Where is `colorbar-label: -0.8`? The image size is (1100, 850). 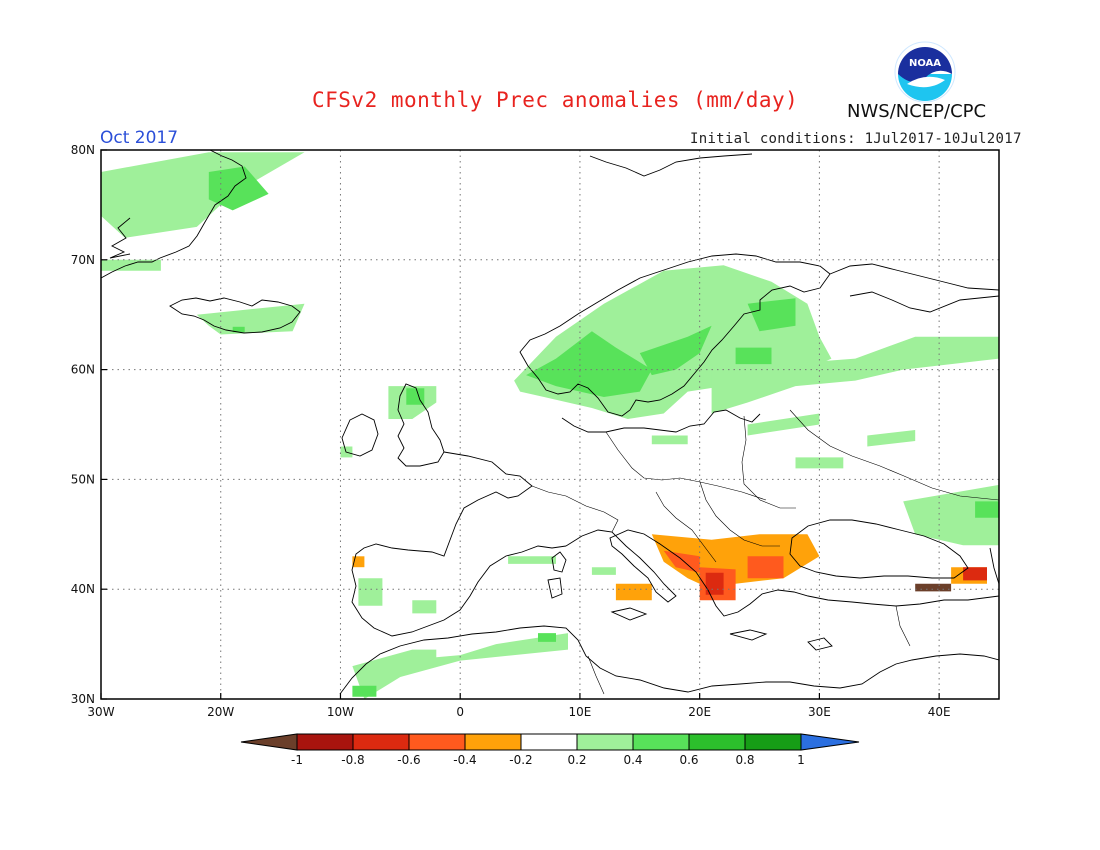
colorbar-label: -0.8 is located at coordinates (352, 760).